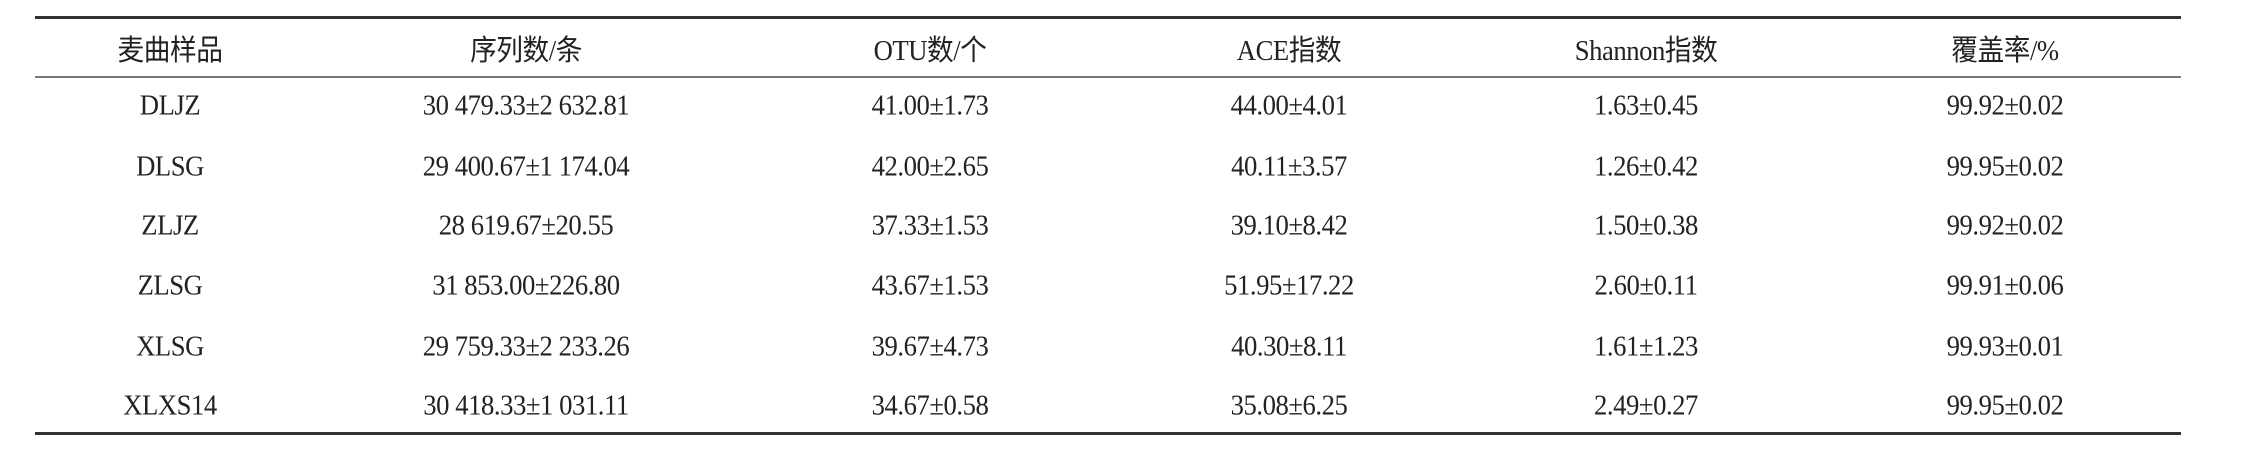  I want to click on table-cell-text: 41.00±1.73, so click(930, 105).